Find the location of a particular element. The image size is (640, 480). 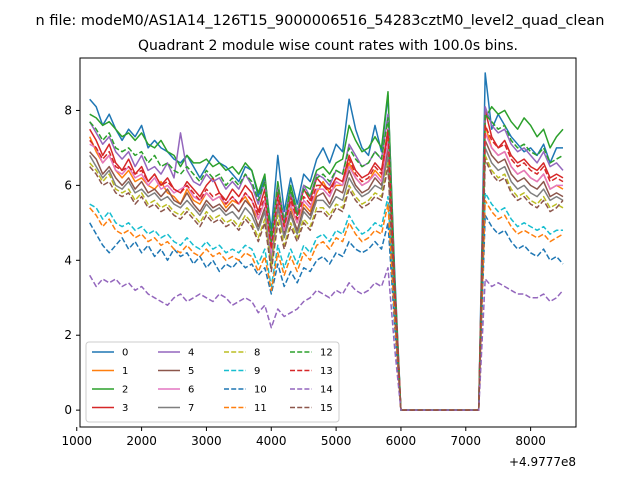

x-tick-label: 1000 is located at coordinates (76, 441).